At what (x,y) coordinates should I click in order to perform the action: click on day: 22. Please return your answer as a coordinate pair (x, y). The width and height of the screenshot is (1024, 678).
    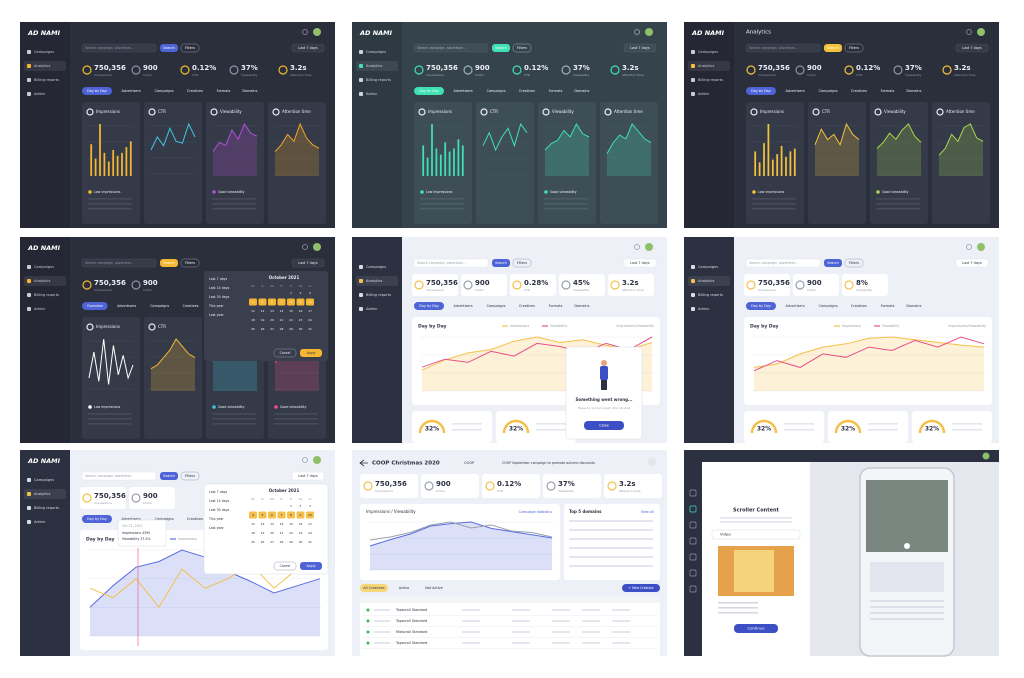
    Looking at the image, I should click on (291, 320).